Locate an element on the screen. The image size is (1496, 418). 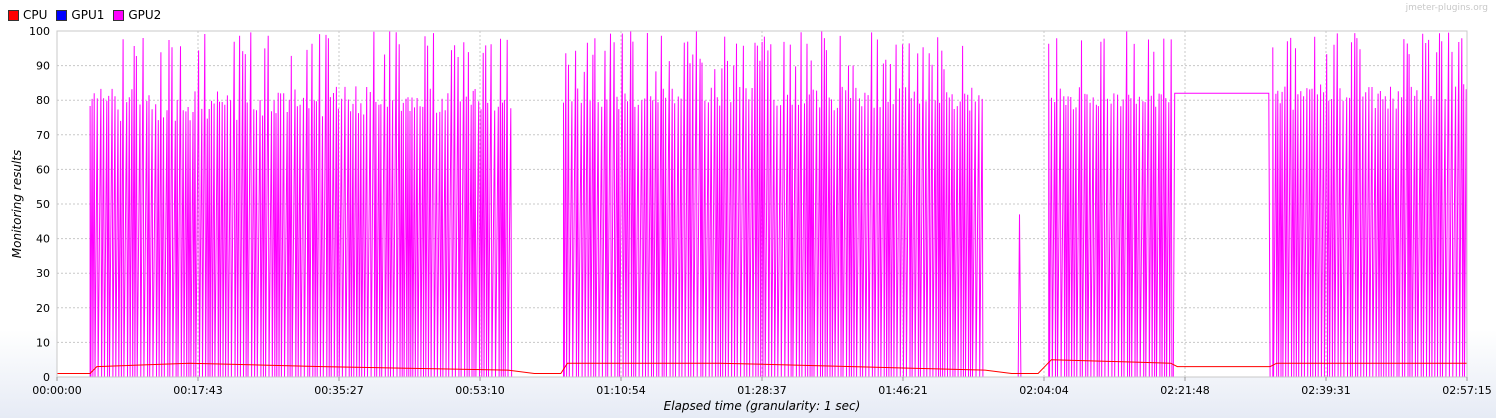
y-tick-label: 60 is located at coordinates (43, 169).